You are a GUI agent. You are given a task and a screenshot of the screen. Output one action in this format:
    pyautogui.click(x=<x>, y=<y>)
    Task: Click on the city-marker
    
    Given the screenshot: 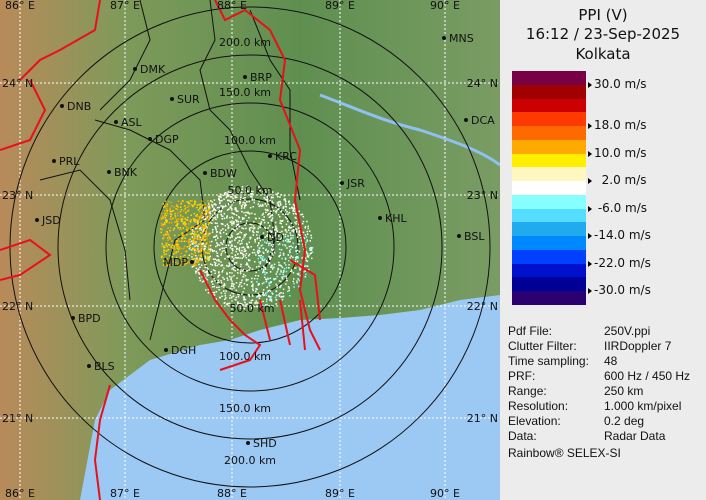 What is the action you would take?
    pyautogui.click(x=109, y=172)
    